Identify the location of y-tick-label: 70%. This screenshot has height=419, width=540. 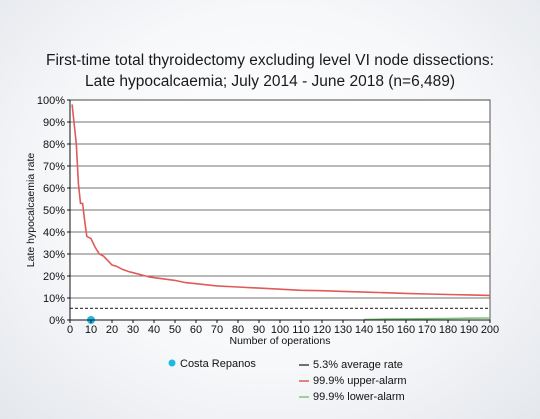
(54, 167).